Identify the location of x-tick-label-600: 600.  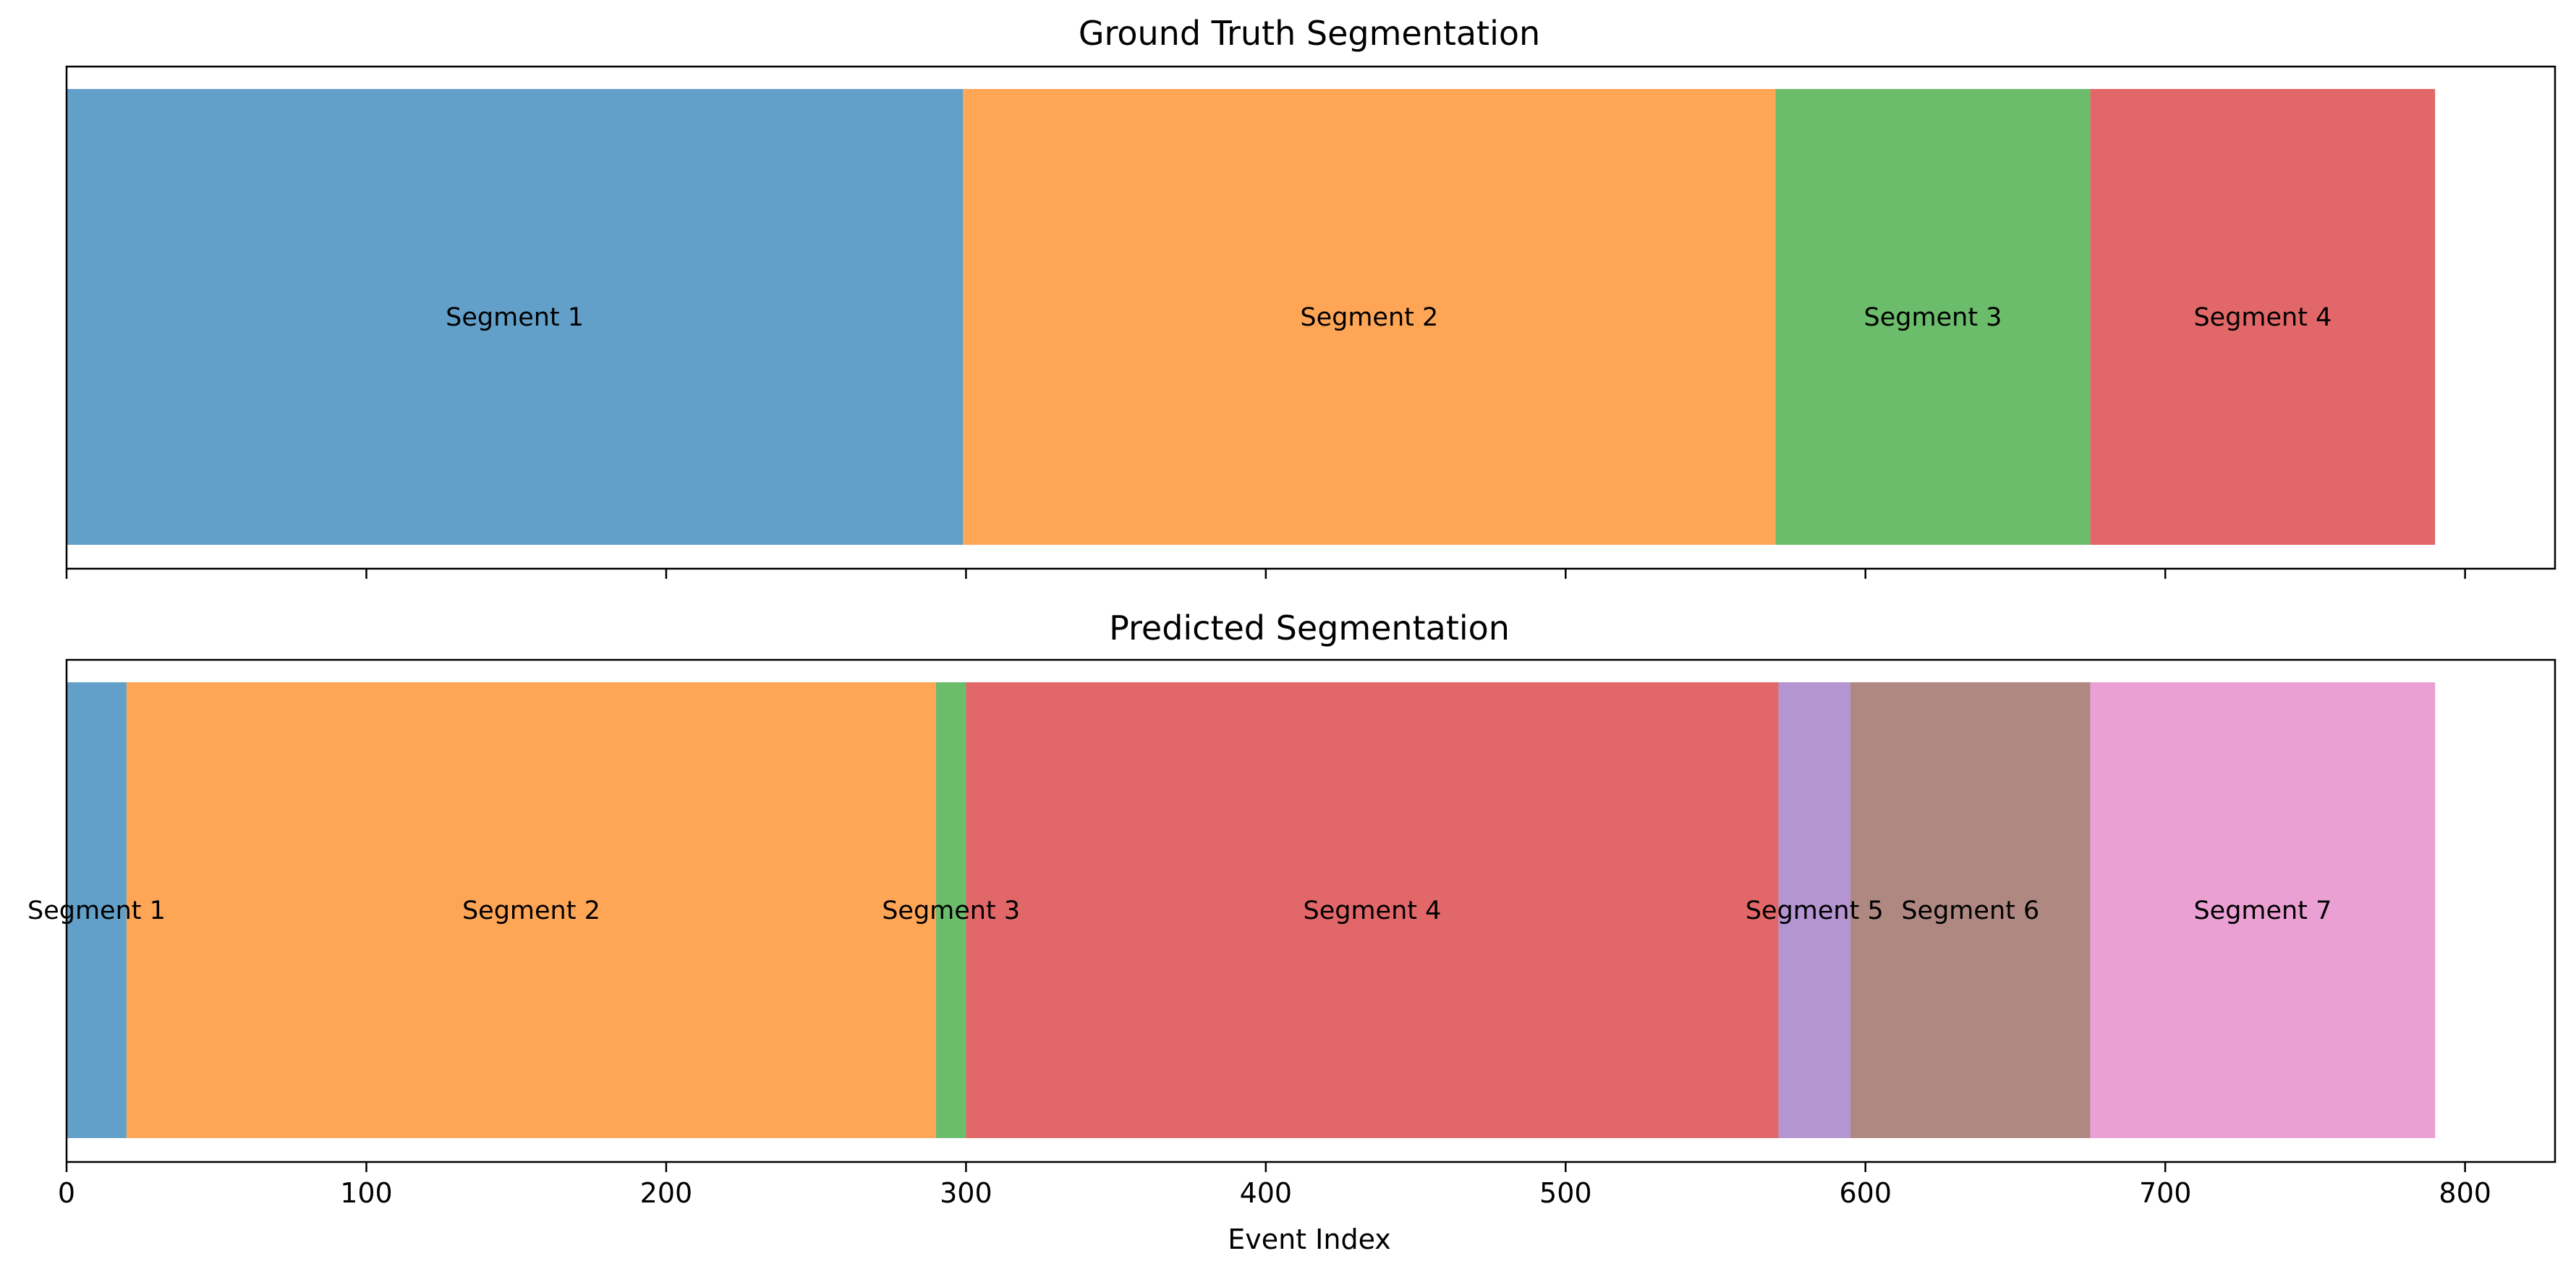
(1865, 1193).